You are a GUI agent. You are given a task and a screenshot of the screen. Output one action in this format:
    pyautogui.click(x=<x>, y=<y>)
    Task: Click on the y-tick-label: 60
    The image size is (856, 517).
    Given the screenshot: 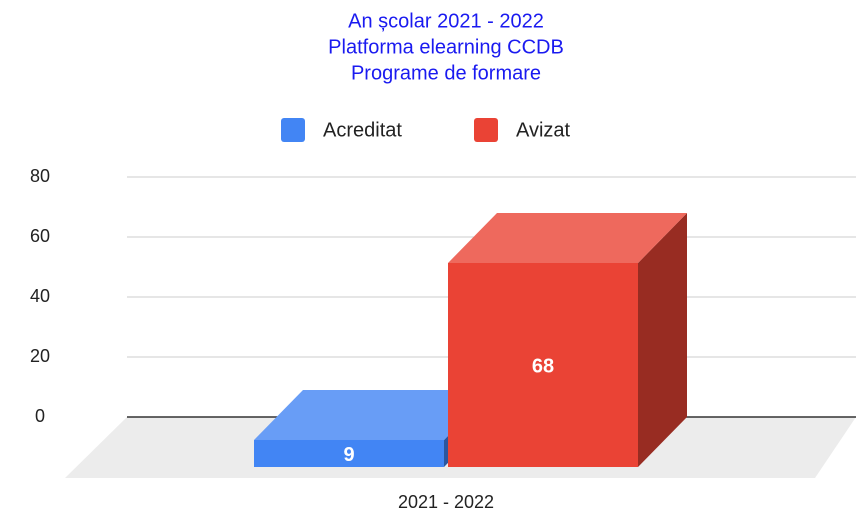 What is the action you would take?
    pyautogui.click(x=40, y=236)
    